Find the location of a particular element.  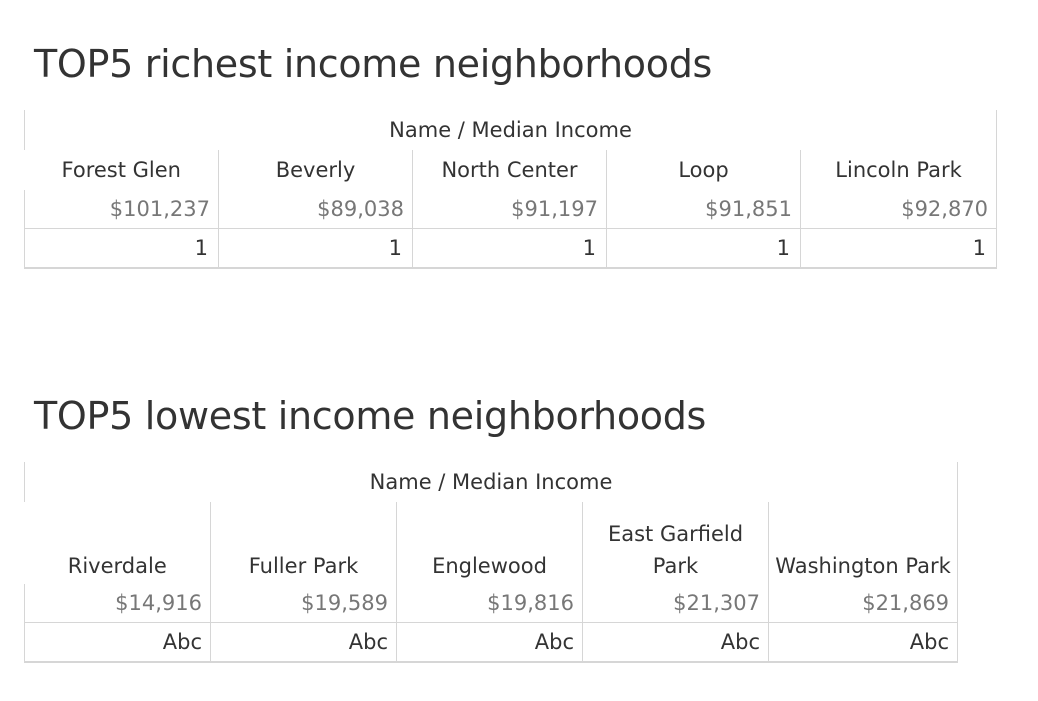

column-name-header: Englewood is located at coordinates (489, 543).